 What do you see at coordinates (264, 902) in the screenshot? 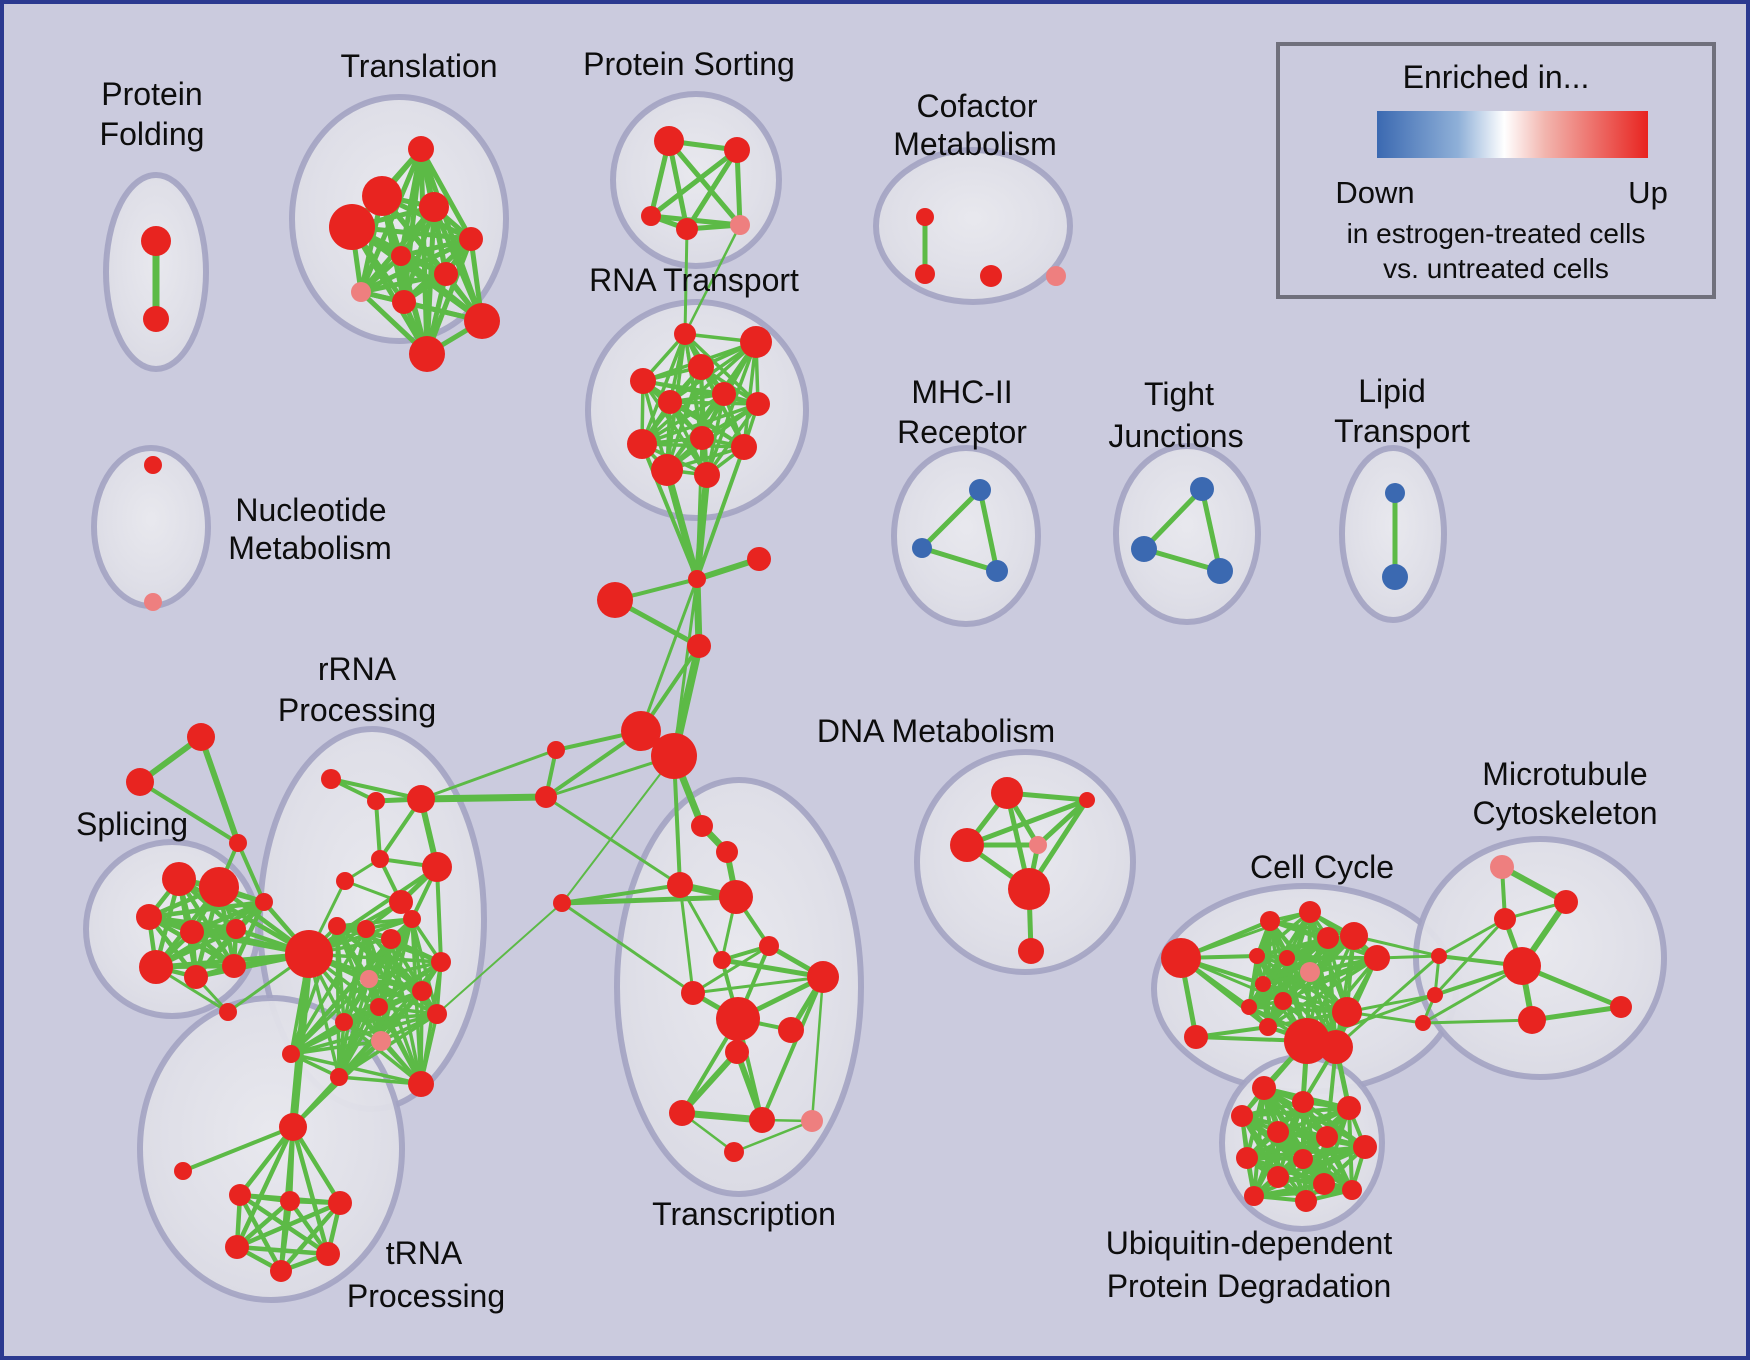
I see `node-s6-red` at bounding box center [264, 902].